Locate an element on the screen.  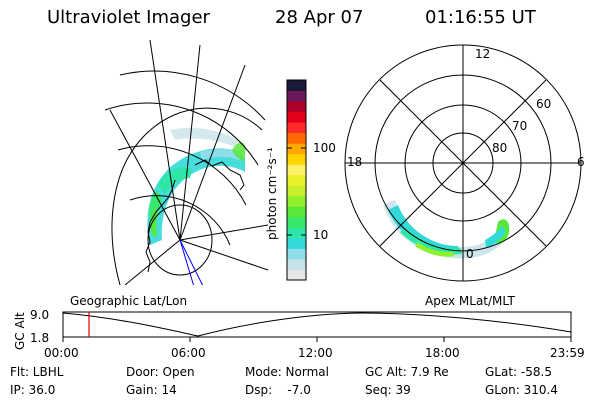
instrument-title: Ultraviolet Imager is located at coordinates (128, 17).